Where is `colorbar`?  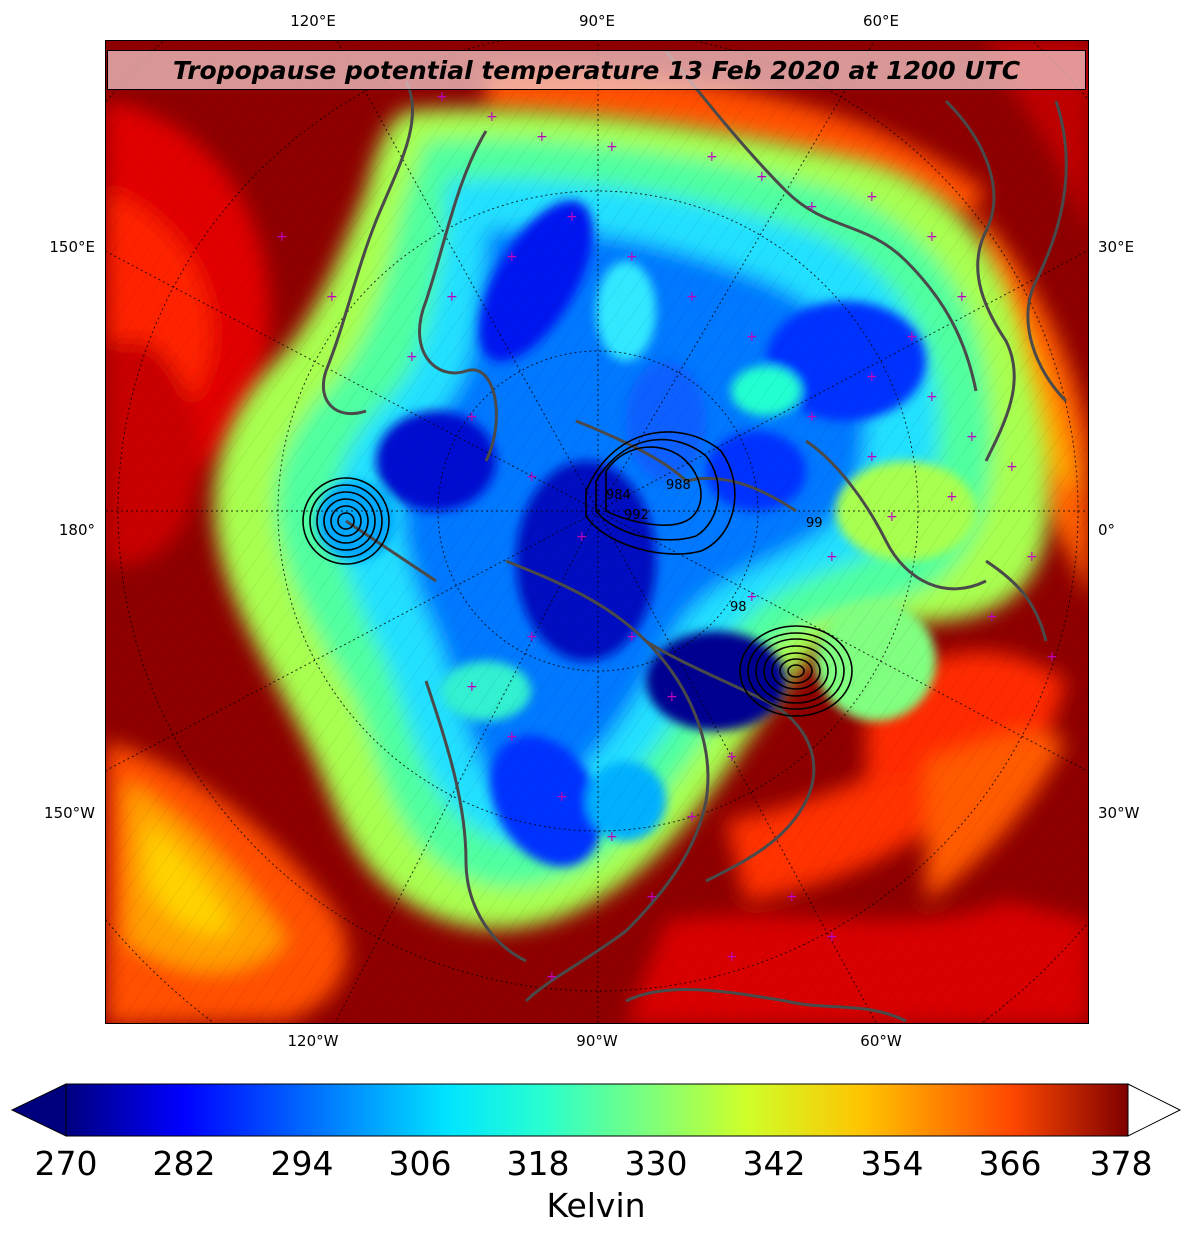
colorbar is located at coordinates (596, 1110).